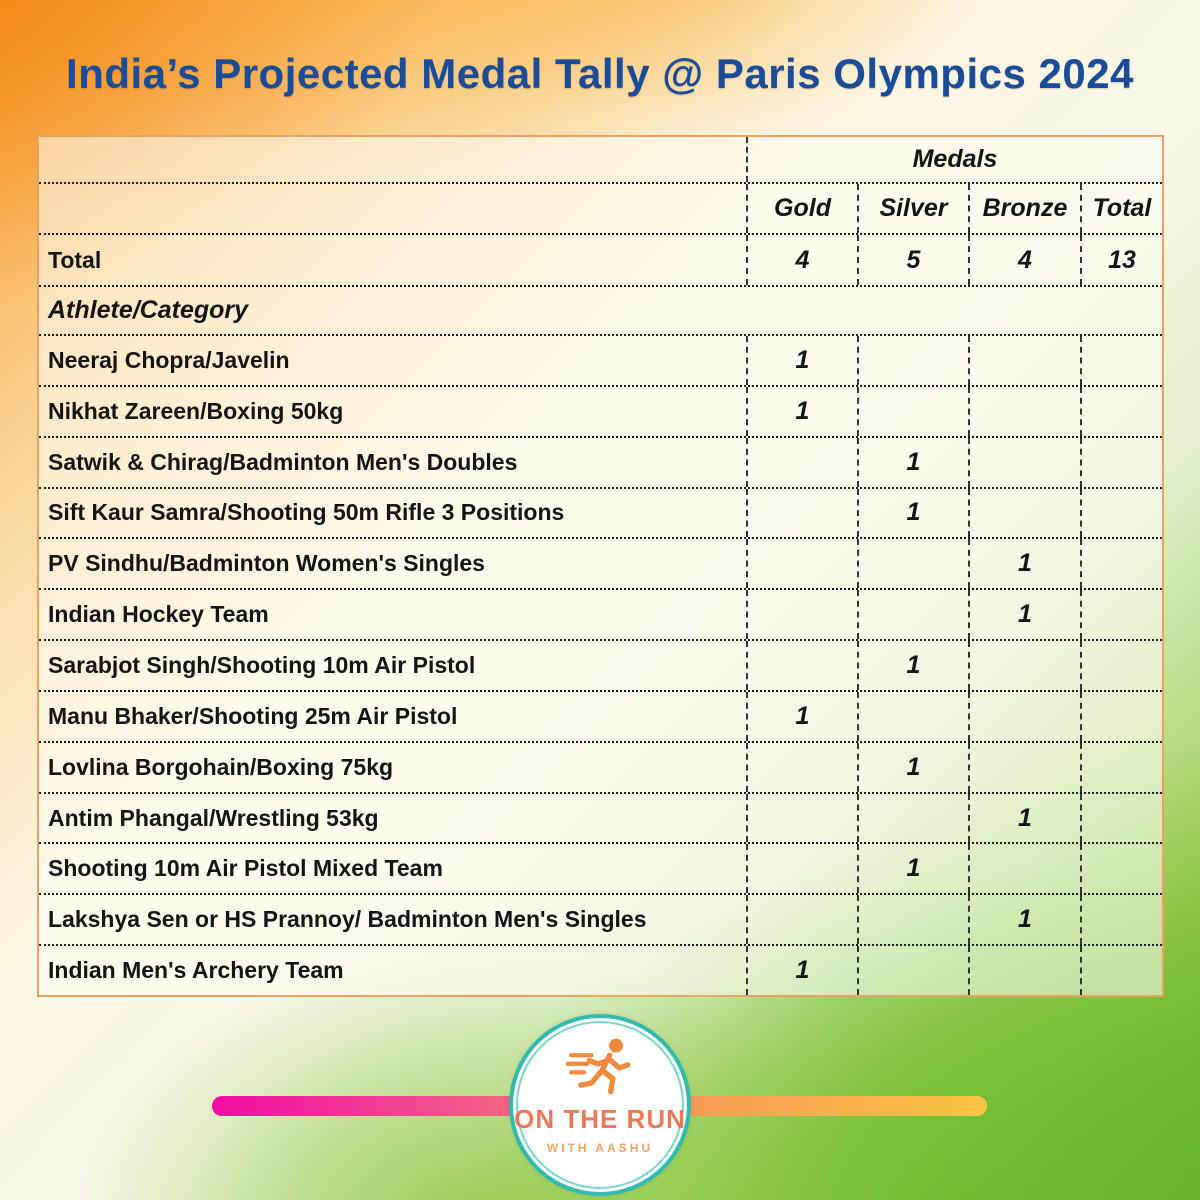  What do you see at coordinates (598, 1066) in the screenshot?
I see `runner-icon` at bounding box center [598, 1066].